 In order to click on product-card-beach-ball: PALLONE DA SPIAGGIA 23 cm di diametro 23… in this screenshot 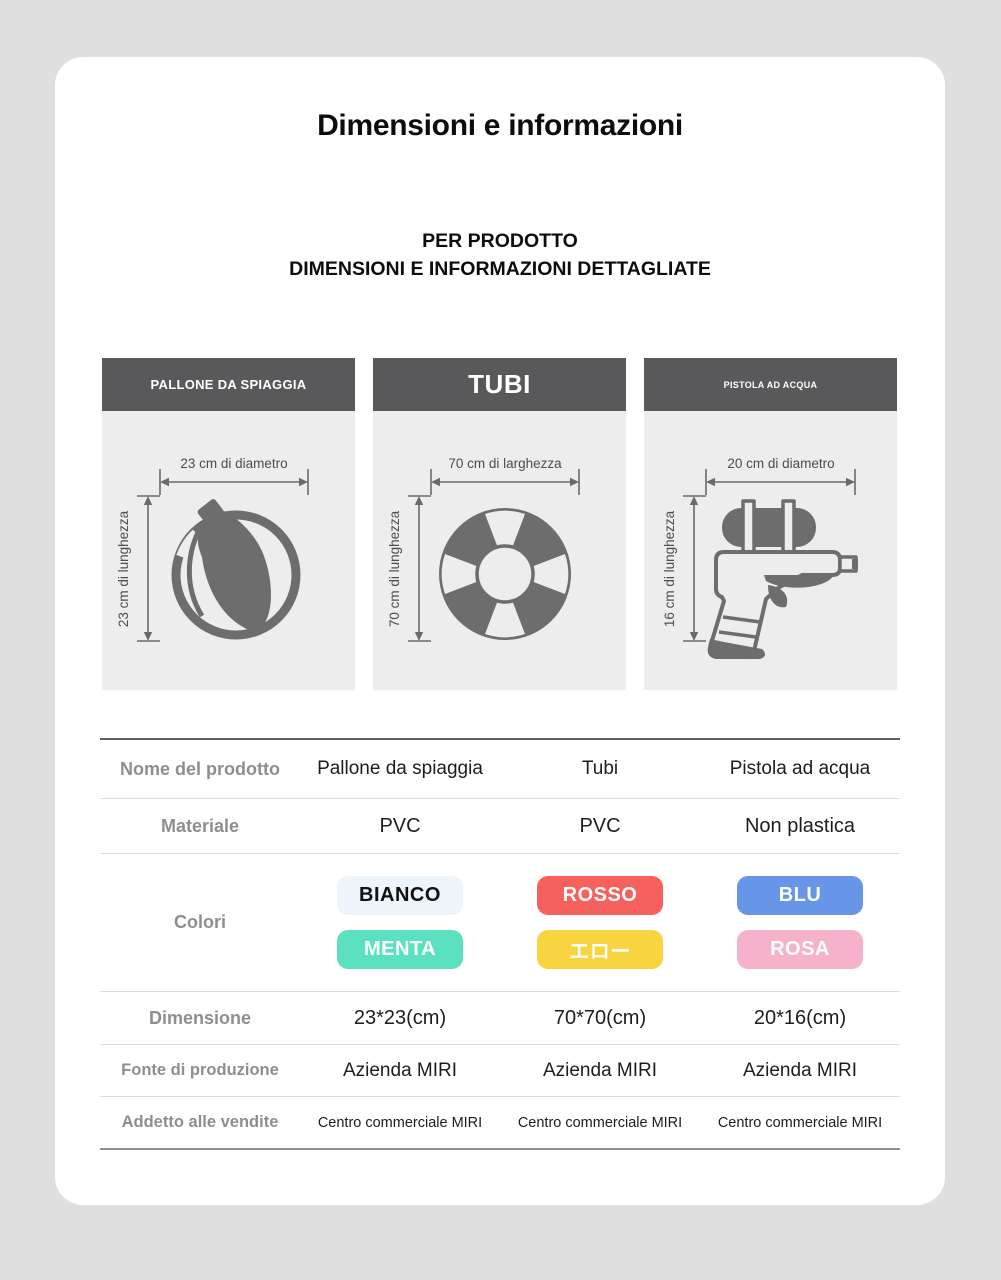, I will do `click(228, 524)`.